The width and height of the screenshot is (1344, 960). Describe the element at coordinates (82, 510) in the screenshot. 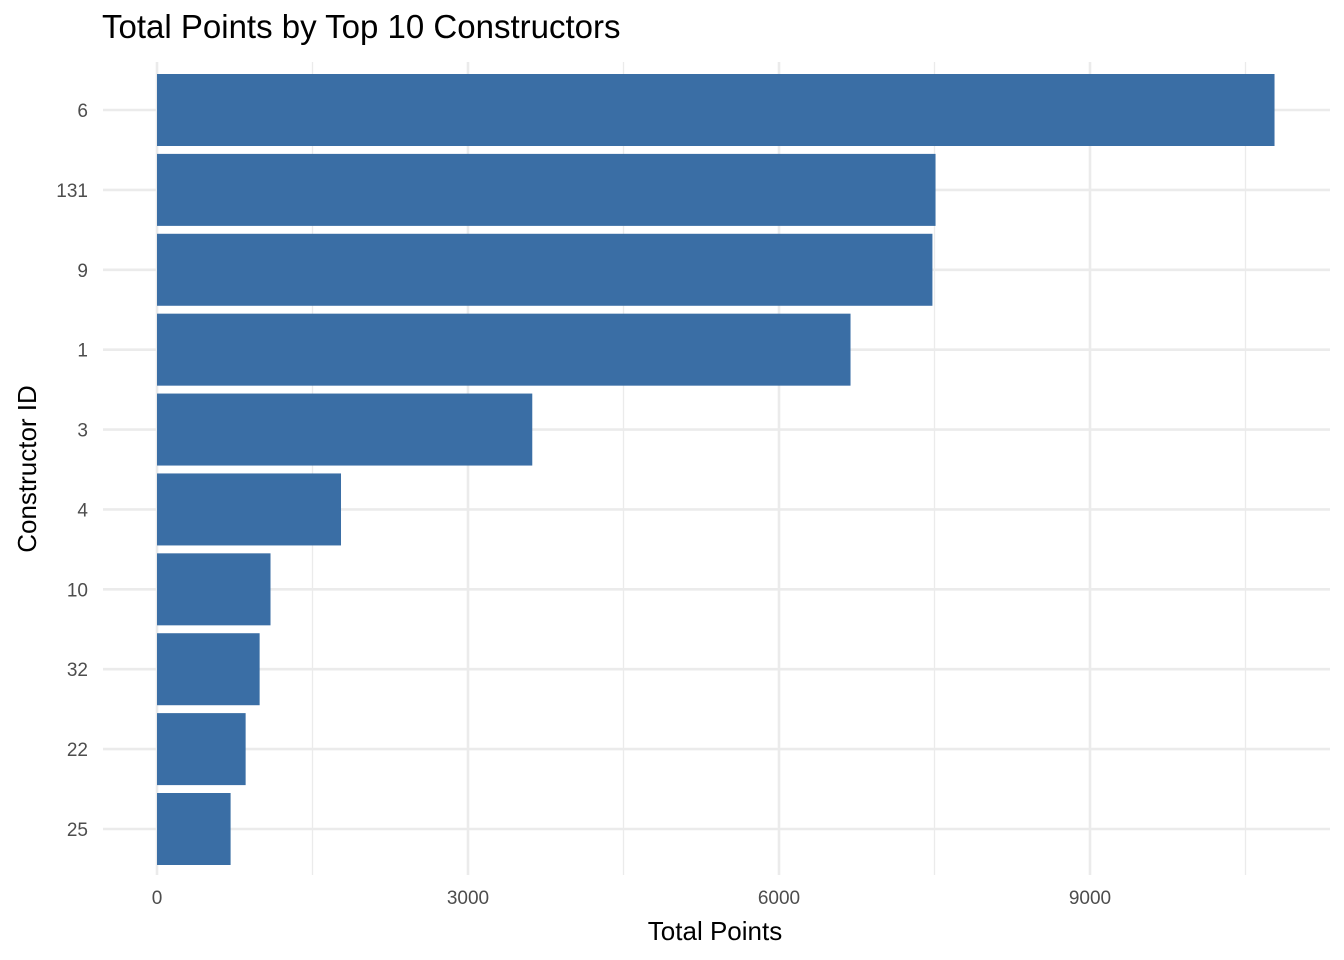

I see `y-tick-label: 4` at that location.